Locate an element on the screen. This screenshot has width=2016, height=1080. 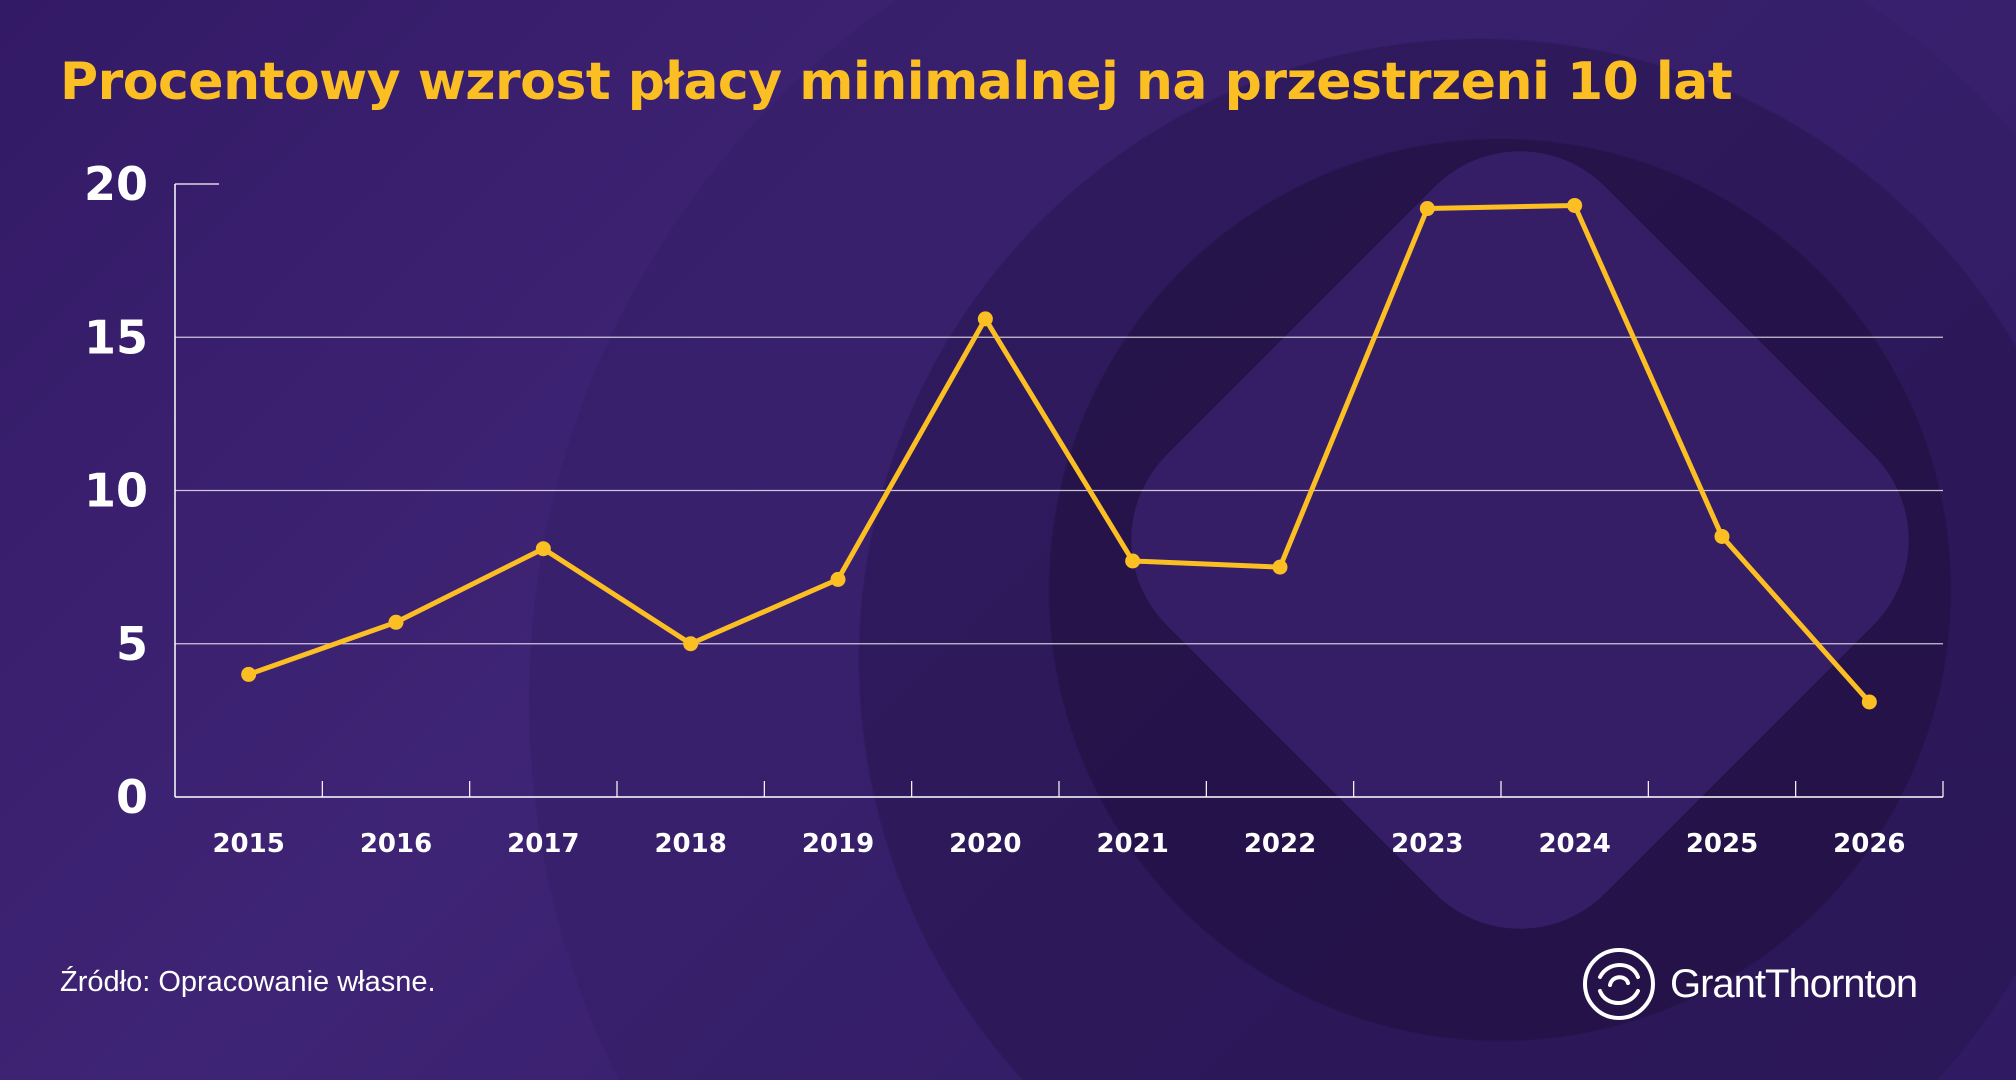
x-tick-label: 2016 is located at coordinates (396, 844).